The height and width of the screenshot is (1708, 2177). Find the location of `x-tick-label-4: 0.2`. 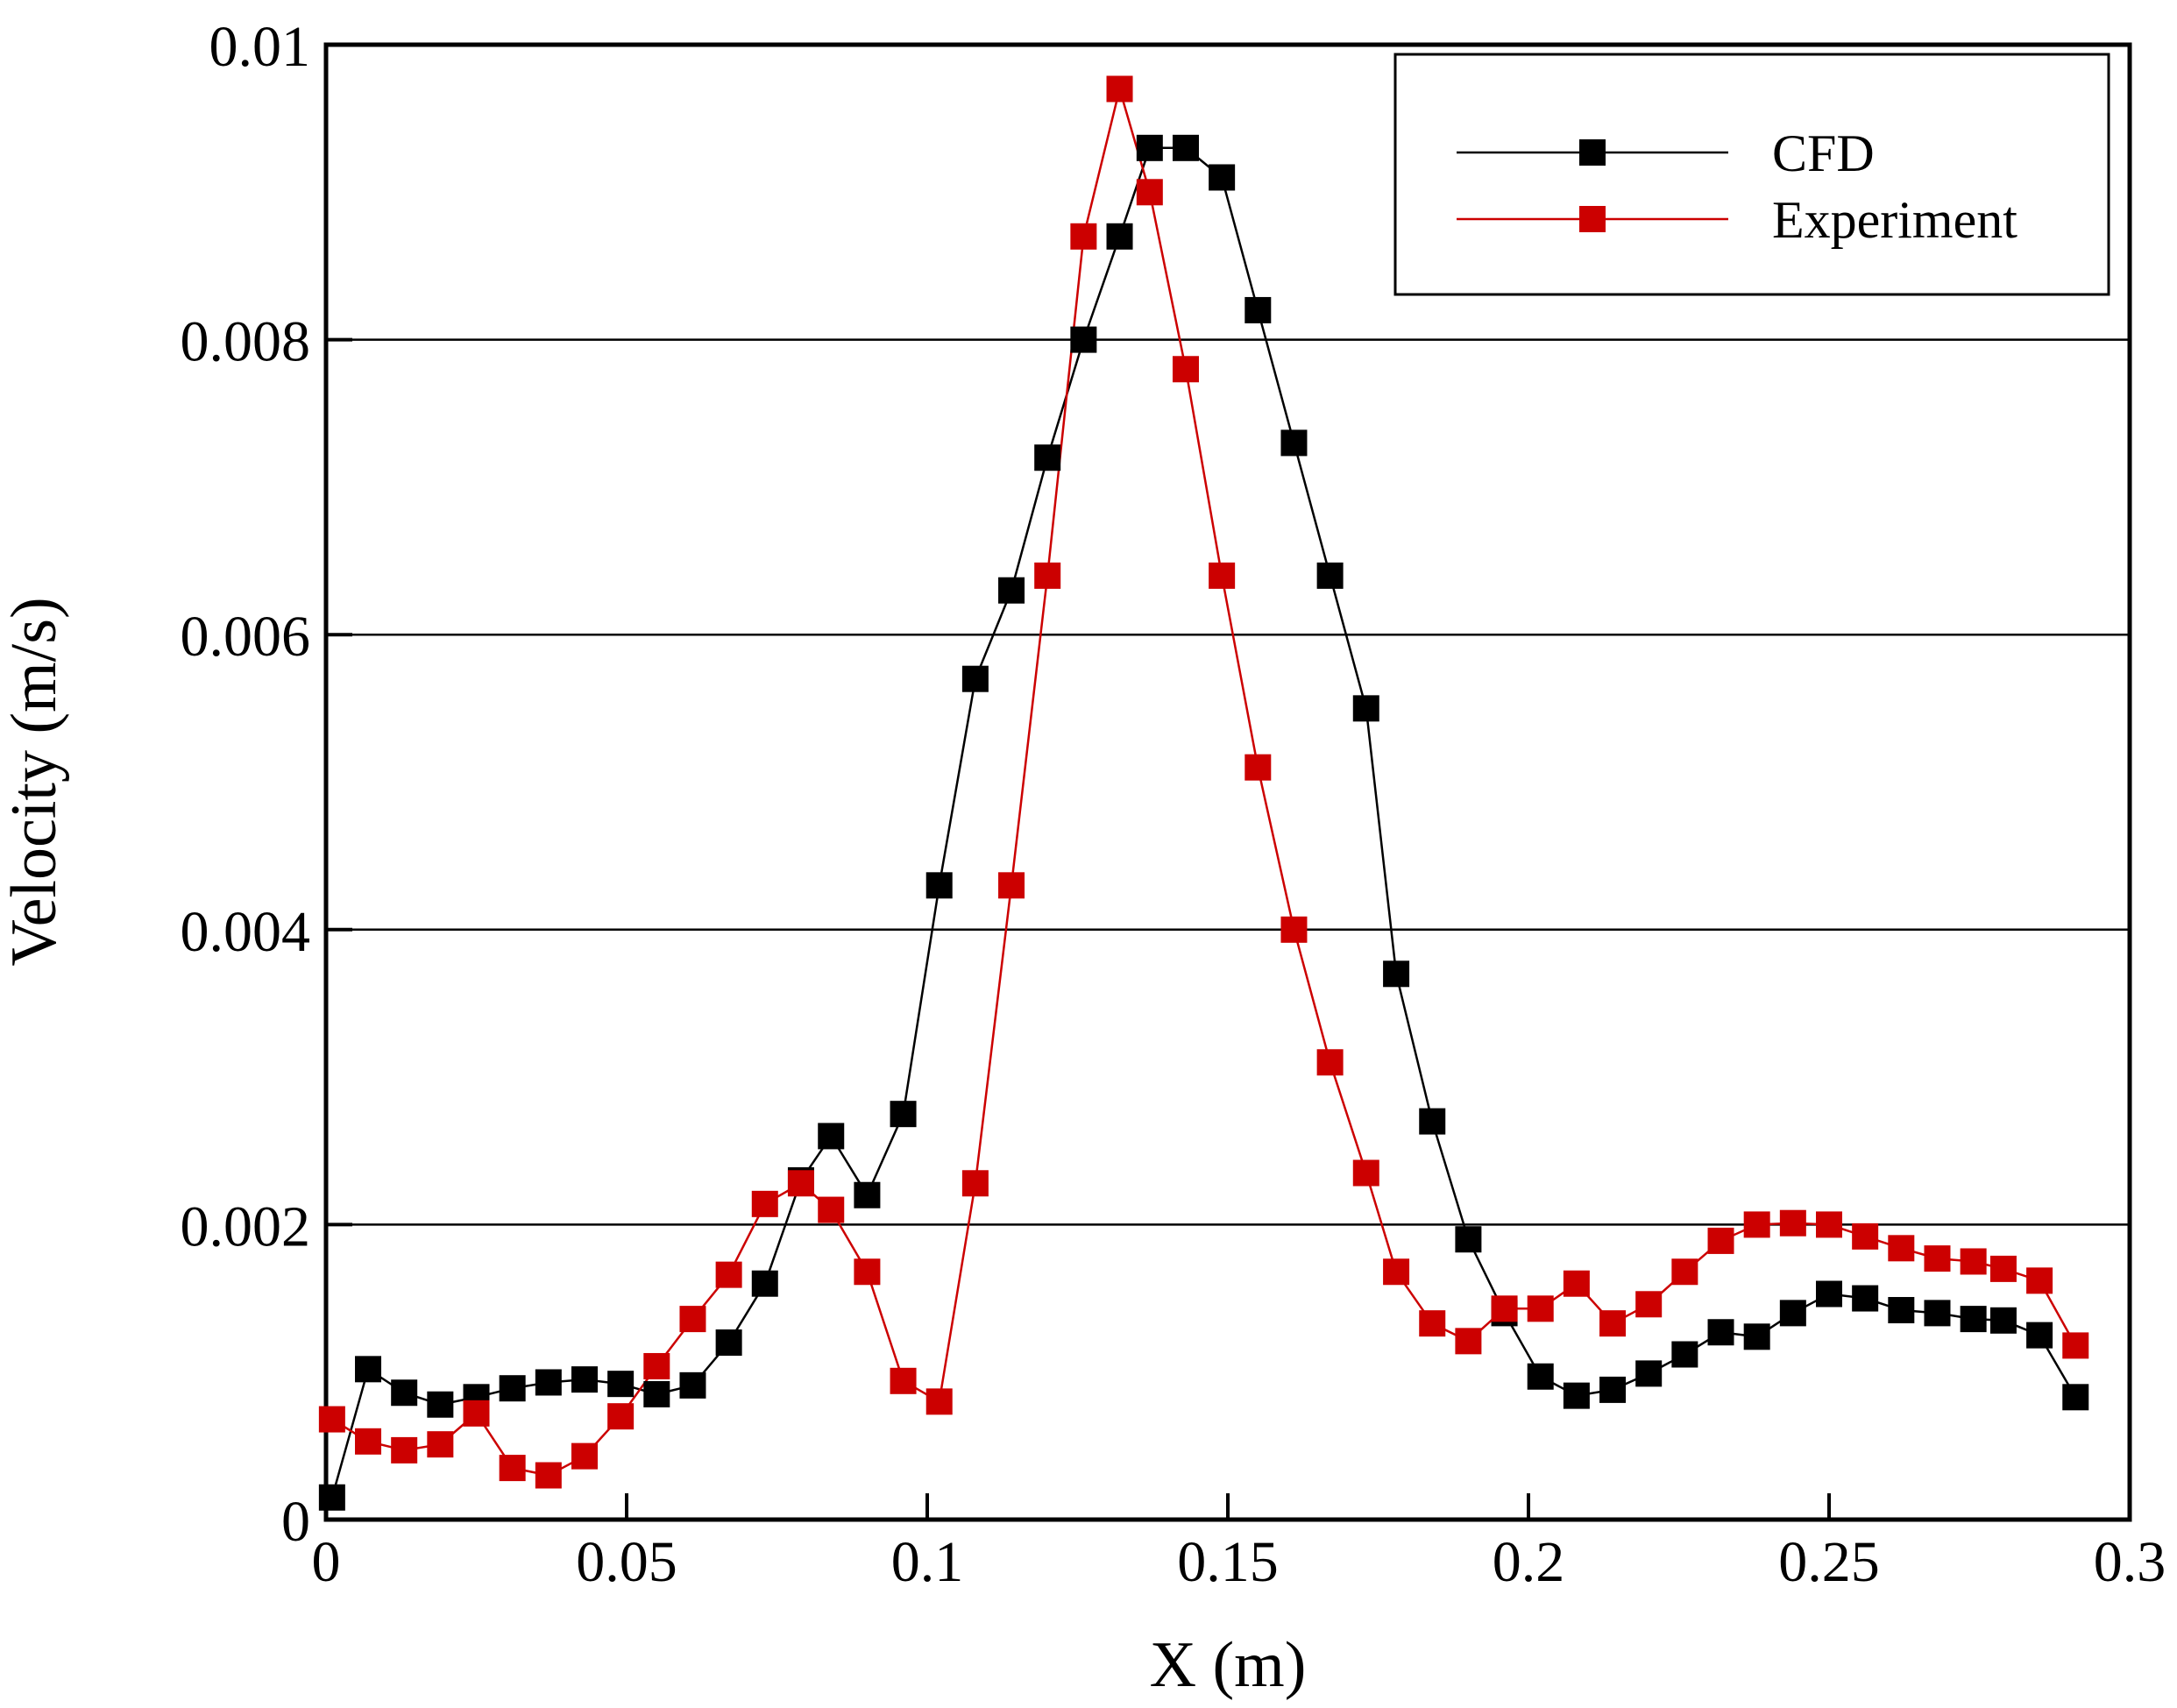

x-tick-label-4: 0.2 is located at coordinates (1529, 1562).